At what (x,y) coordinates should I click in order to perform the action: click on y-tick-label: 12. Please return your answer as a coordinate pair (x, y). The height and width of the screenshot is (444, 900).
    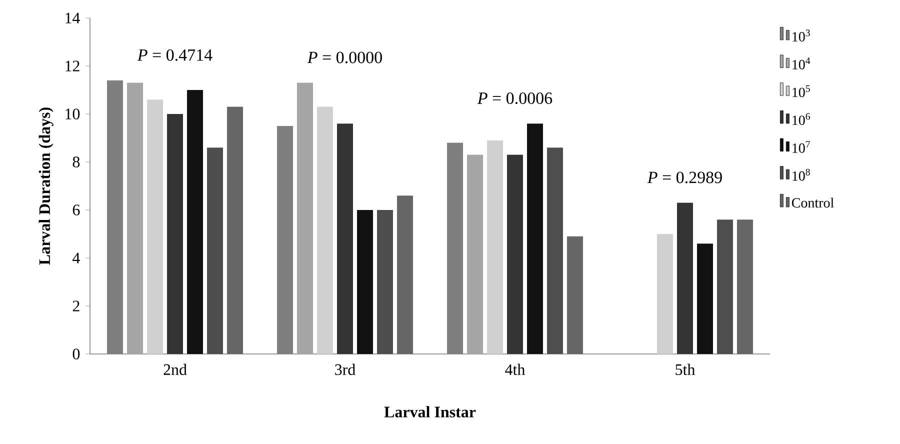
    Looking at the image, I should click on (73, 66).